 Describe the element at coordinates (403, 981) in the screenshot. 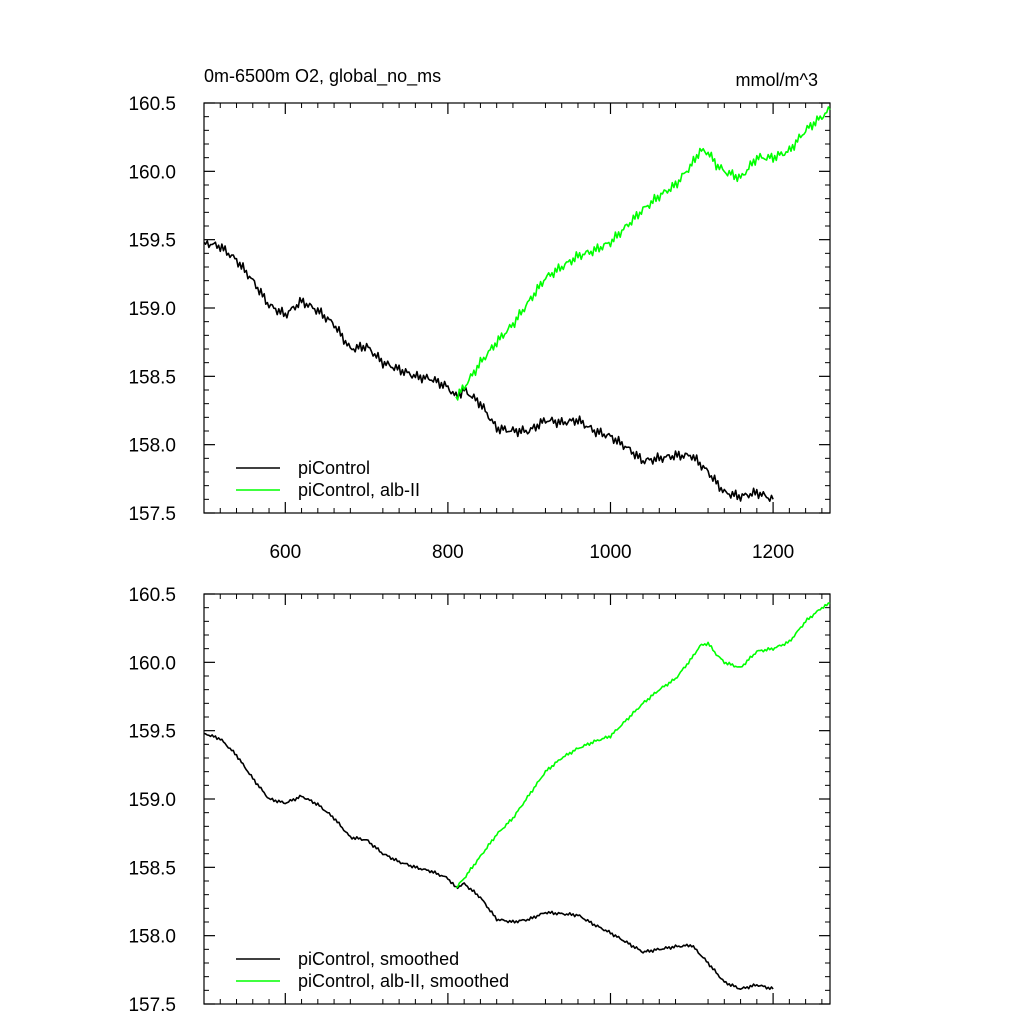

I see `legend-label: piControl, alb-II, smoothed` at that location.